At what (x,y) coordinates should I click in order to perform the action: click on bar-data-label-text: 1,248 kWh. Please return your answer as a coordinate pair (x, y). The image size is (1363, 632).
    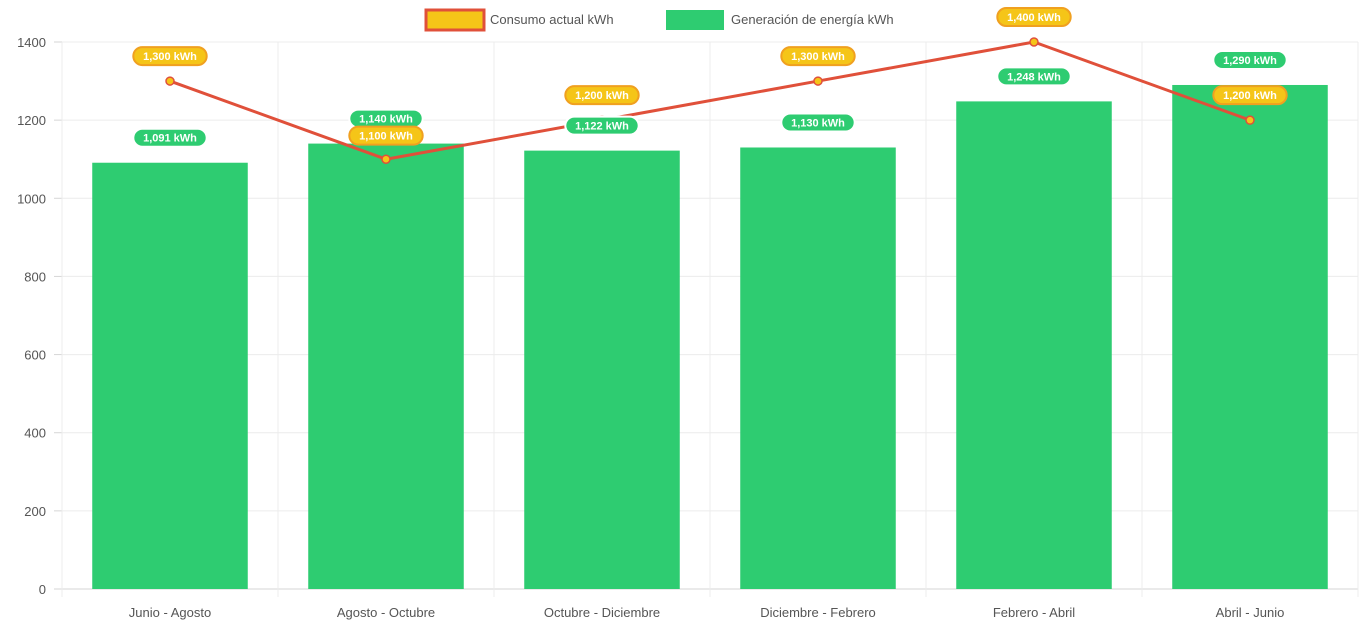
    Looking at the image, I should click on (1034, 77).